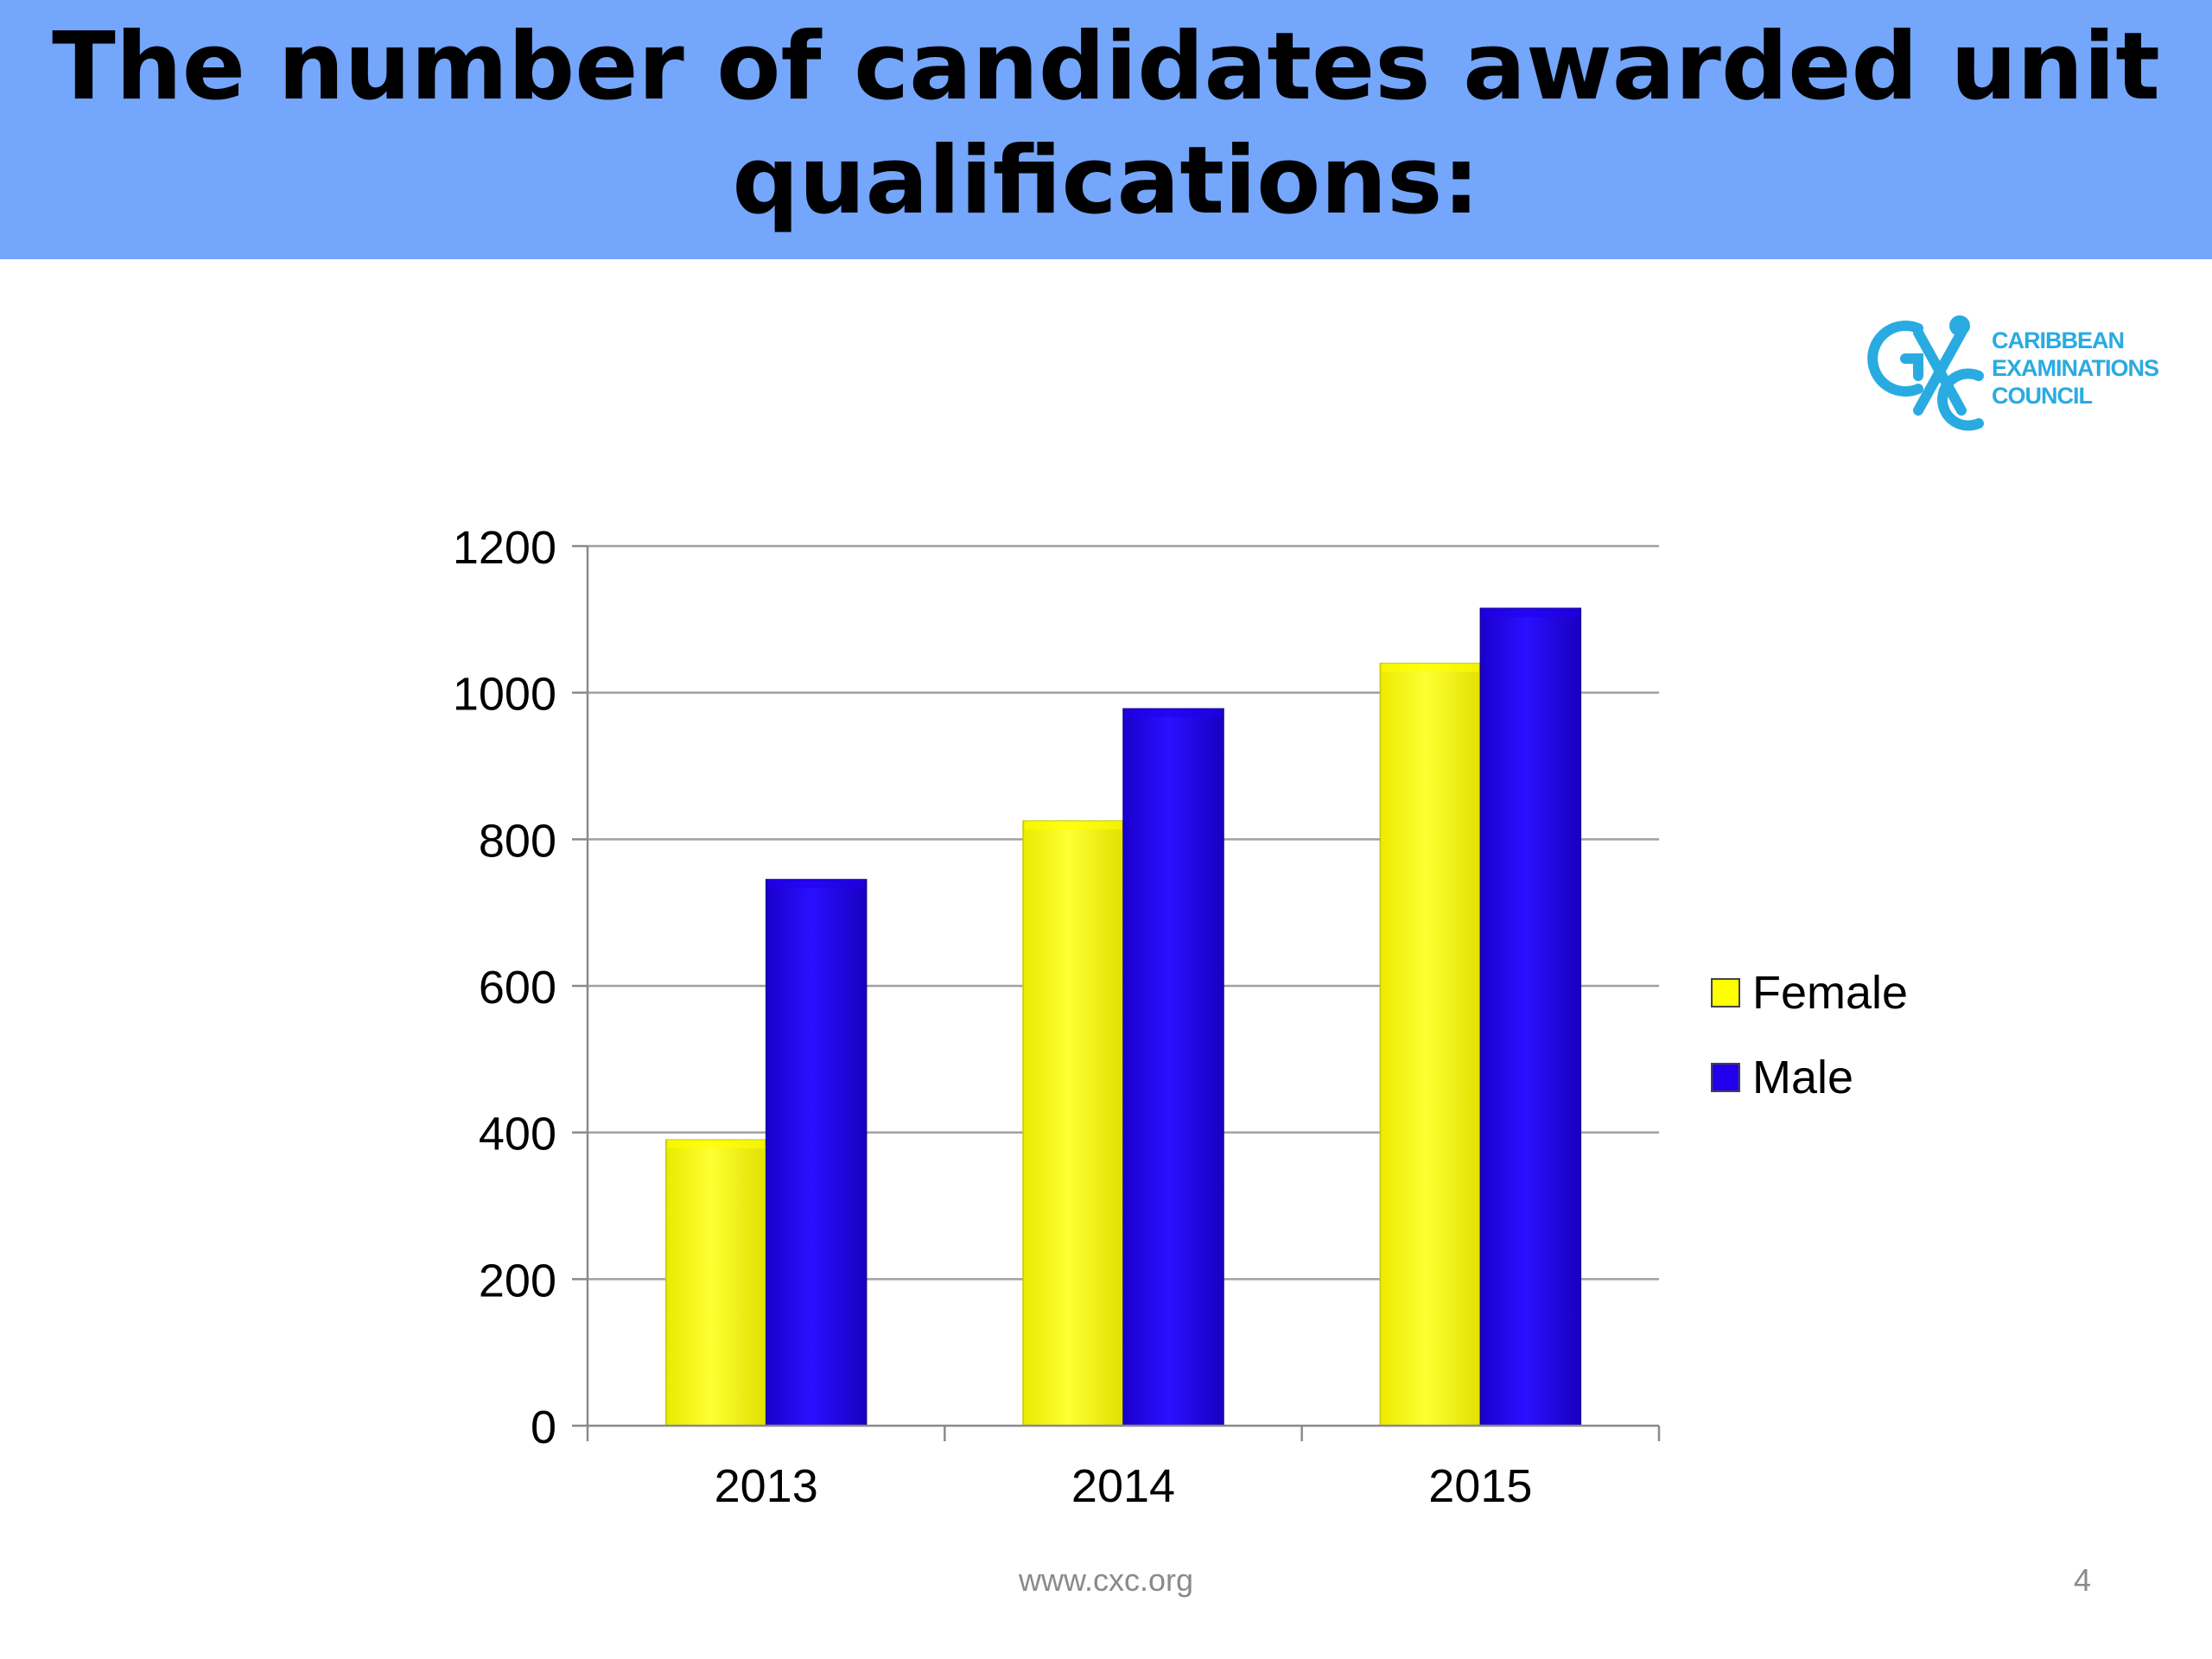 Image resolution: width=2212 pixels, height=1659 pixels. I want to click on bar-female-2014, so click(1073, 1123).